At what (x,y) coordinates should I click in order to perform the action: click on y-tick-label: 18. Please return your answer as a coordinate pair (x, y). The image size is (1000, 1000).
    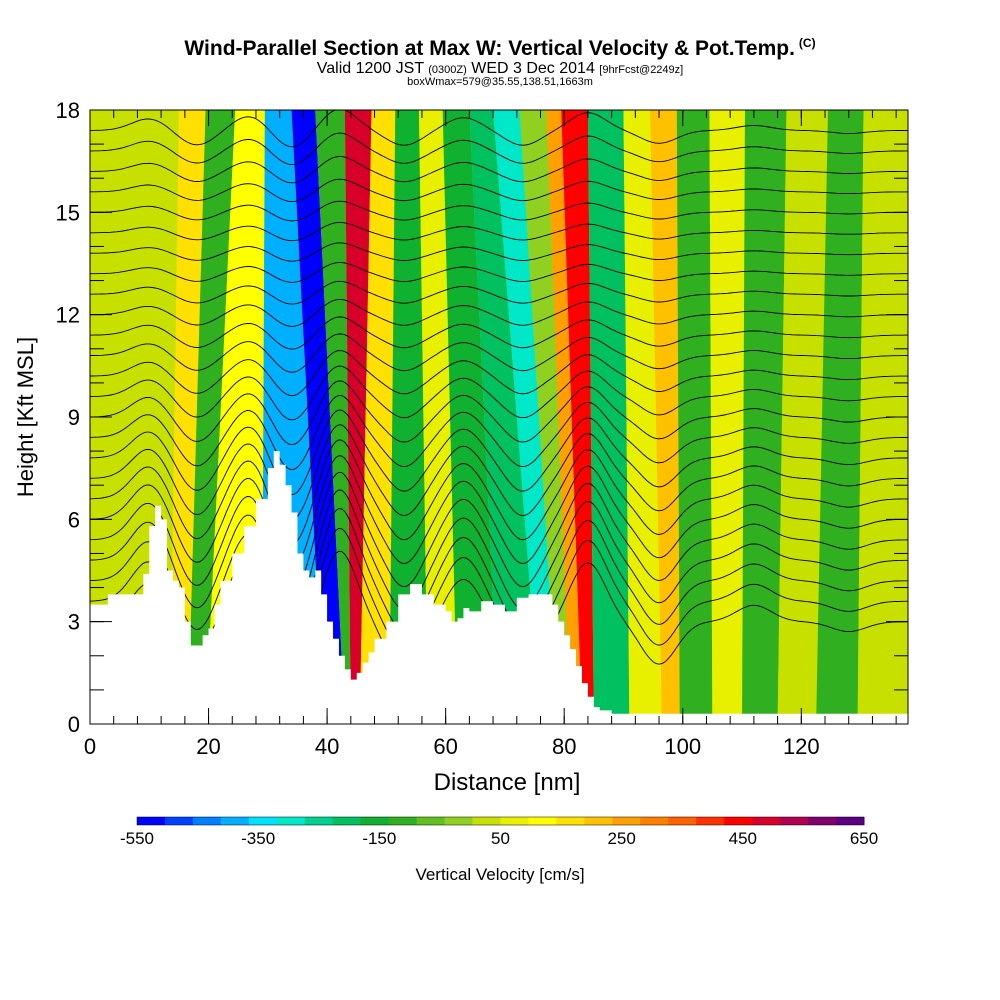
    Looking at the image, I should click on (68, 110).